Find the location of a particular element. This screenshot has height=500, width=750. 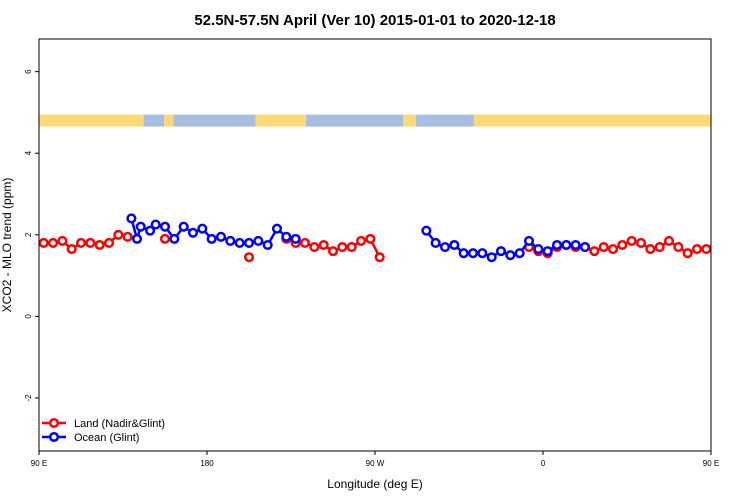

y-axis: -2 0 2 4 6 is located at coordinates (31, 235).